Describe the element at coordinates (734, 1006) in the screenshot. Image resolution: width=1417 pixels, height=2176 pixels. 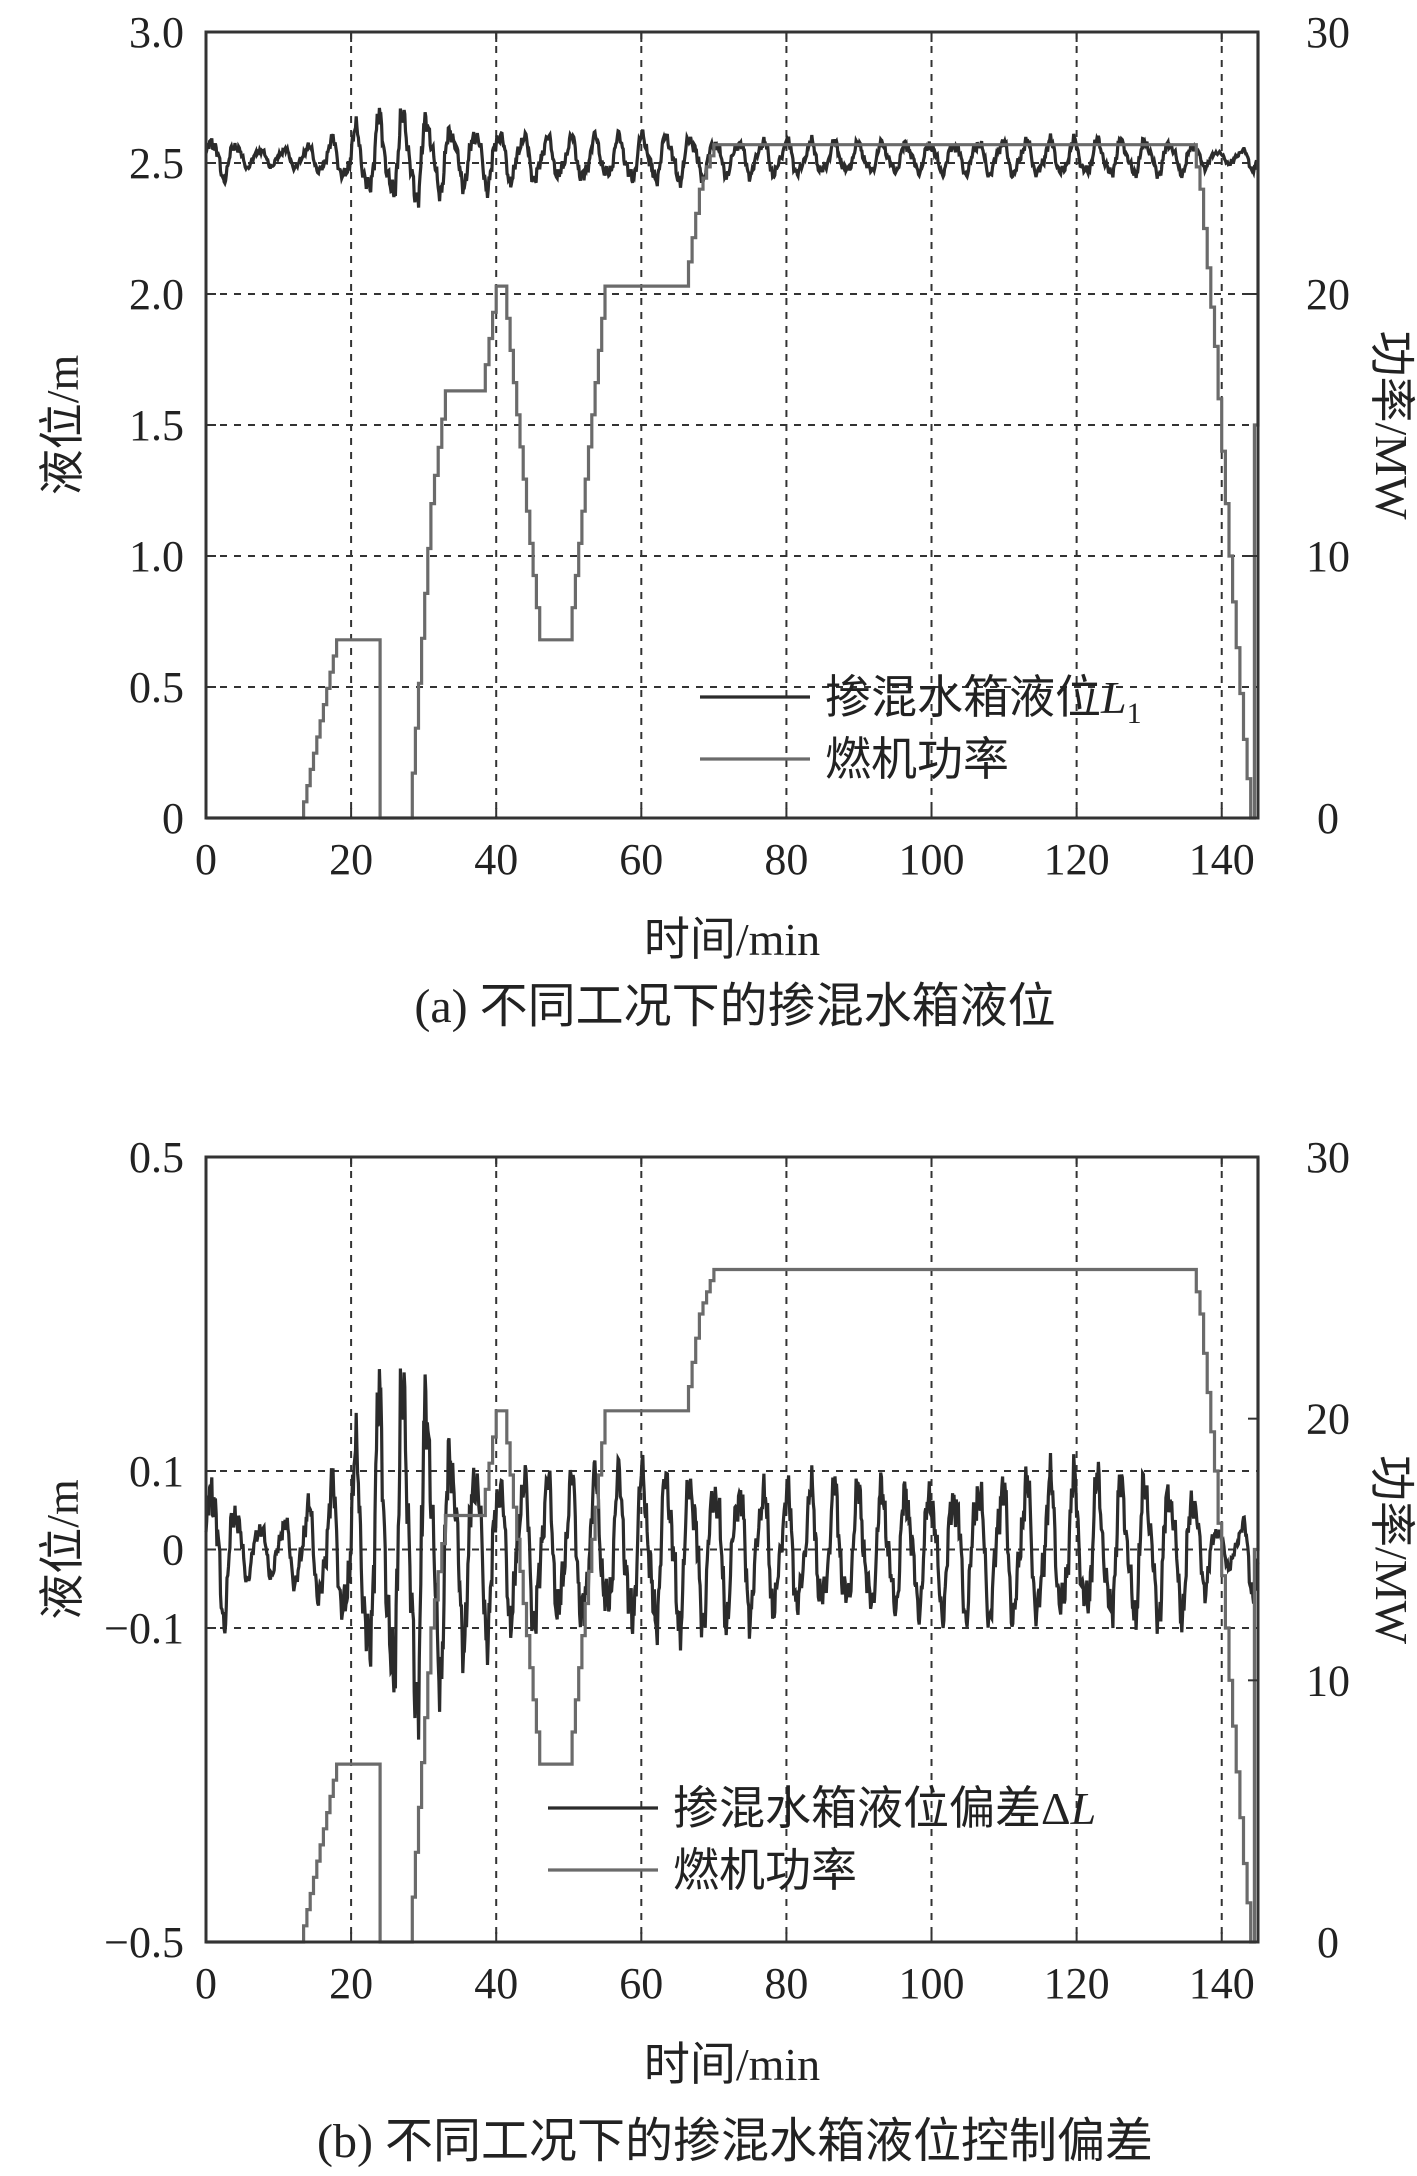
I see `caption-a: (a) 不同工况下的掺混水箱液位` at that location.